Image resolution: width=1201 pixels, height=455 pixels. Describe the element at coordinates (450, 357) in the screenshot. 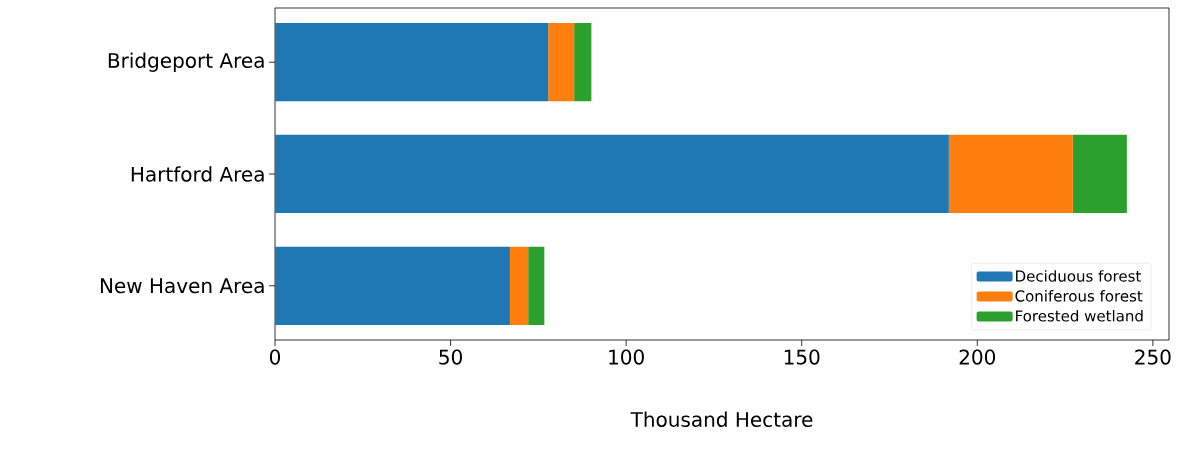

I see `x-tick-label: 50` at that location.